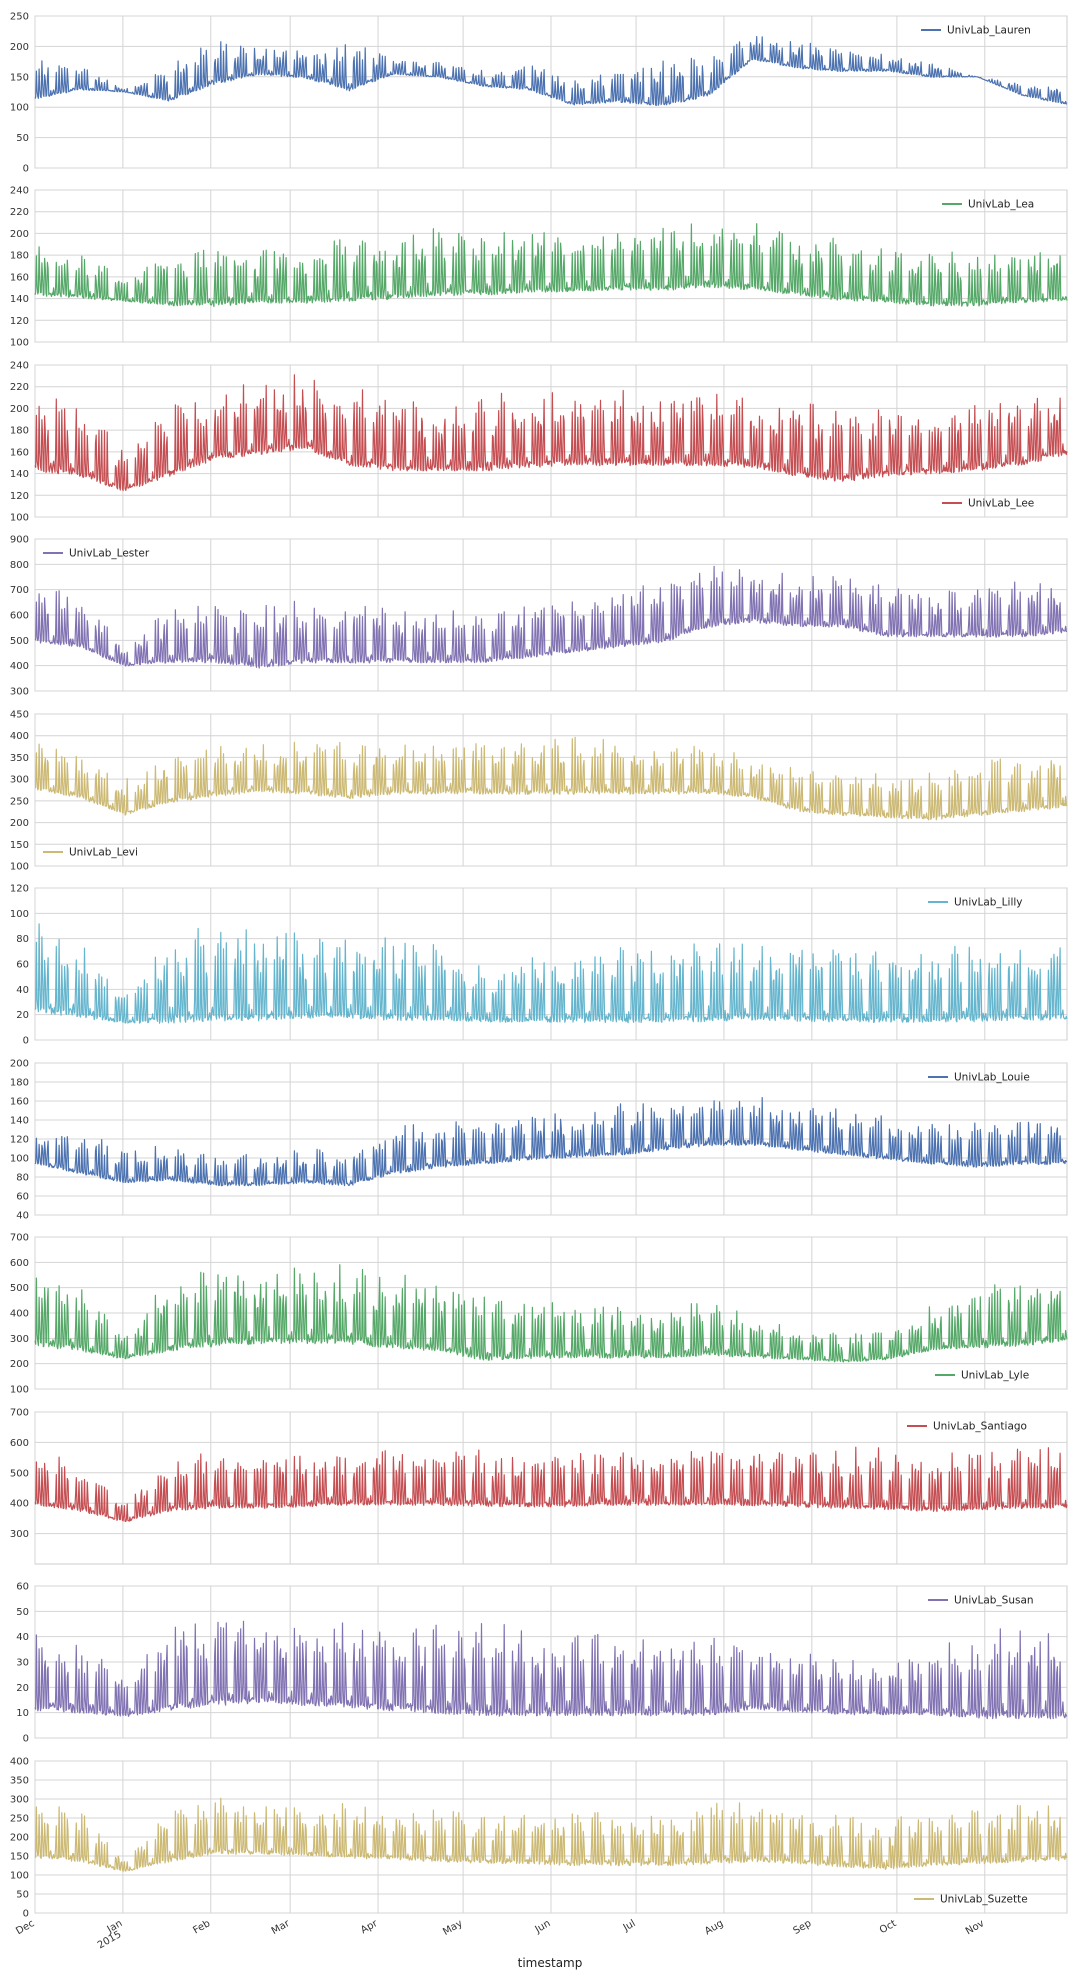 This screenshot has height=1980, width=1080. I want to click on legend-label: UnivLab_Lilly, so click(988, 903).